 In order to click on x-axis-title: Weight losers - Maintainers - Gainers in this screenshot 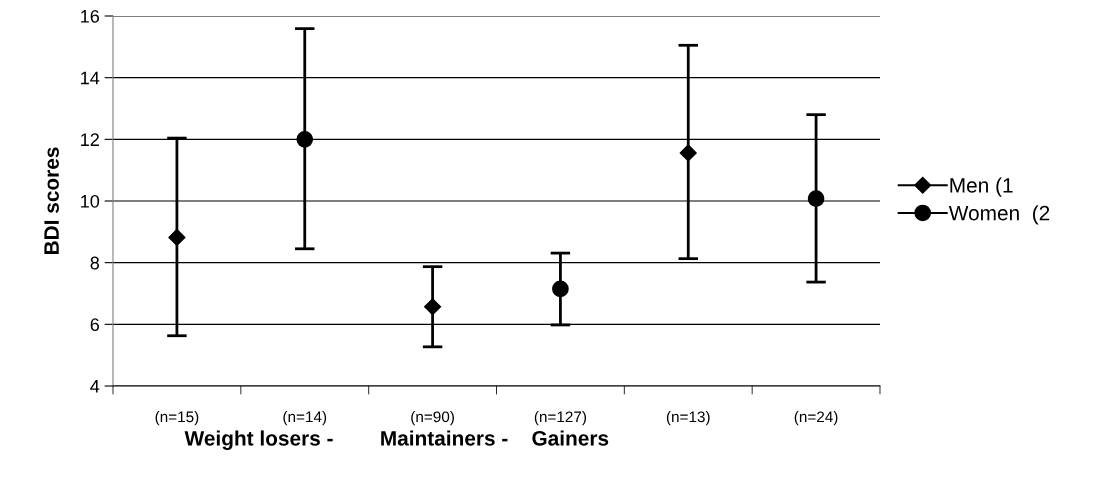, I will do `click(396, 440)`.